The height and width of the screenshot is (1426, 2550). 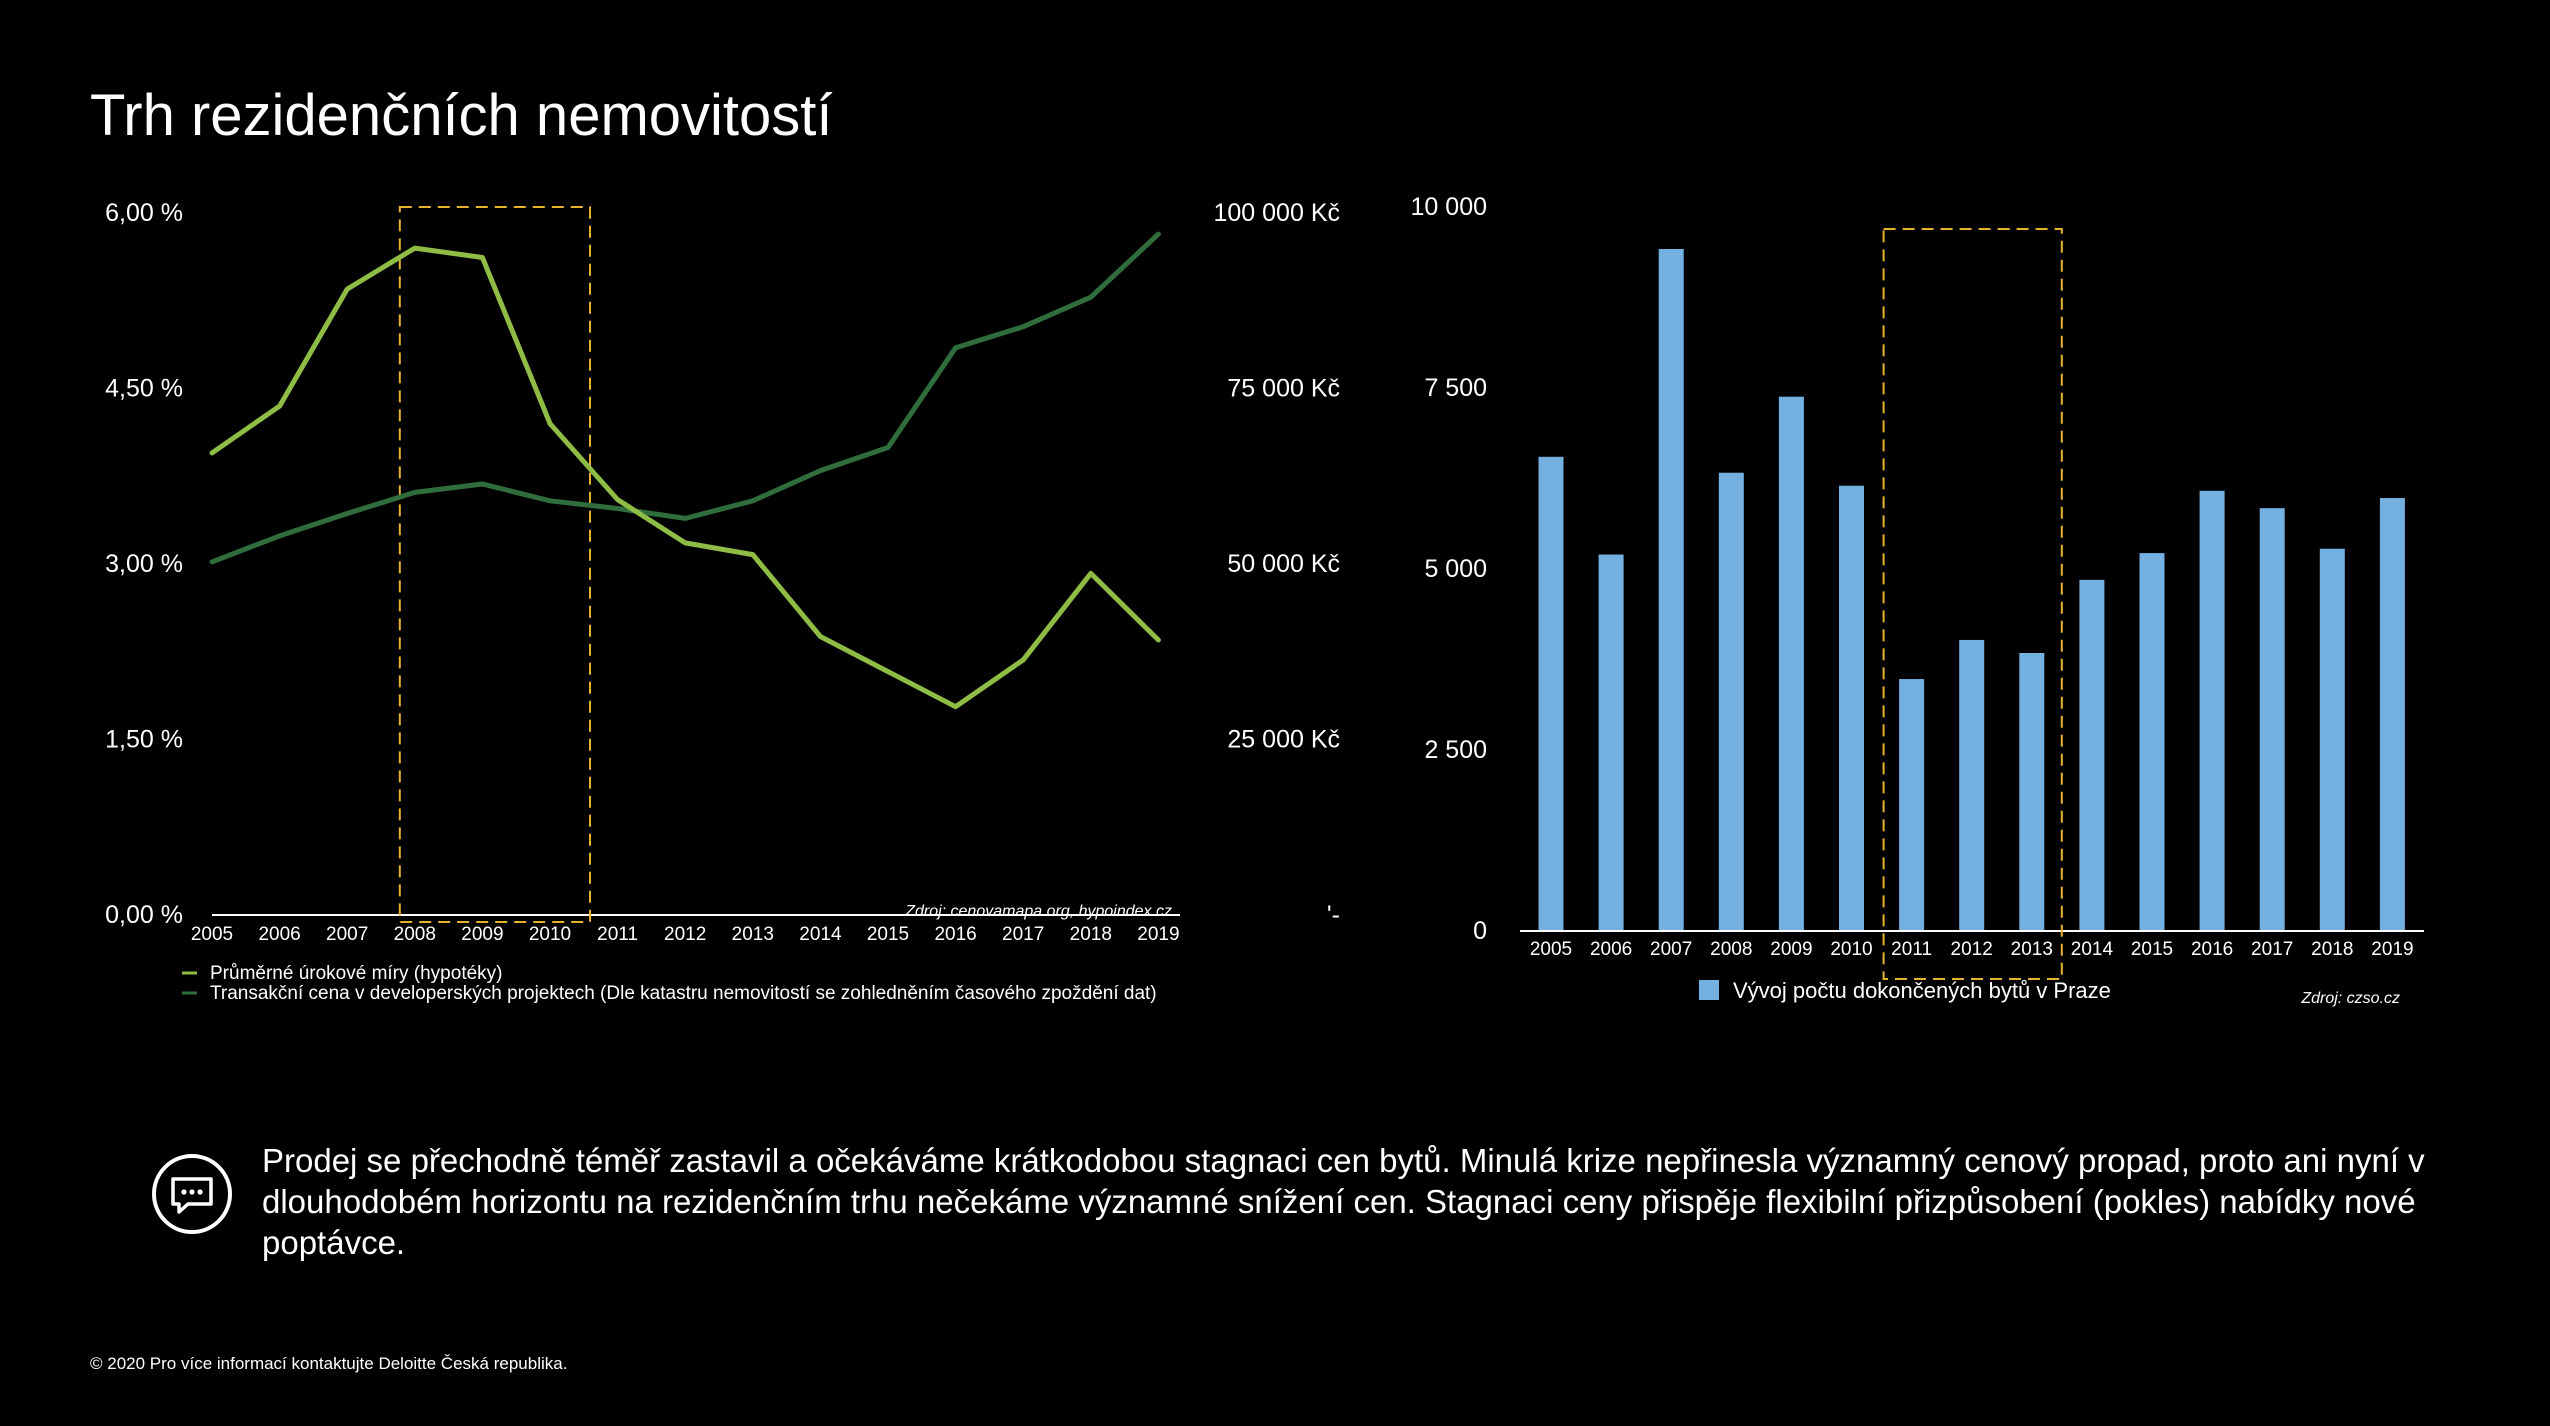 I want to click on bar-chart-y-tick-label: 10 000, so click(x=1449, y=207).